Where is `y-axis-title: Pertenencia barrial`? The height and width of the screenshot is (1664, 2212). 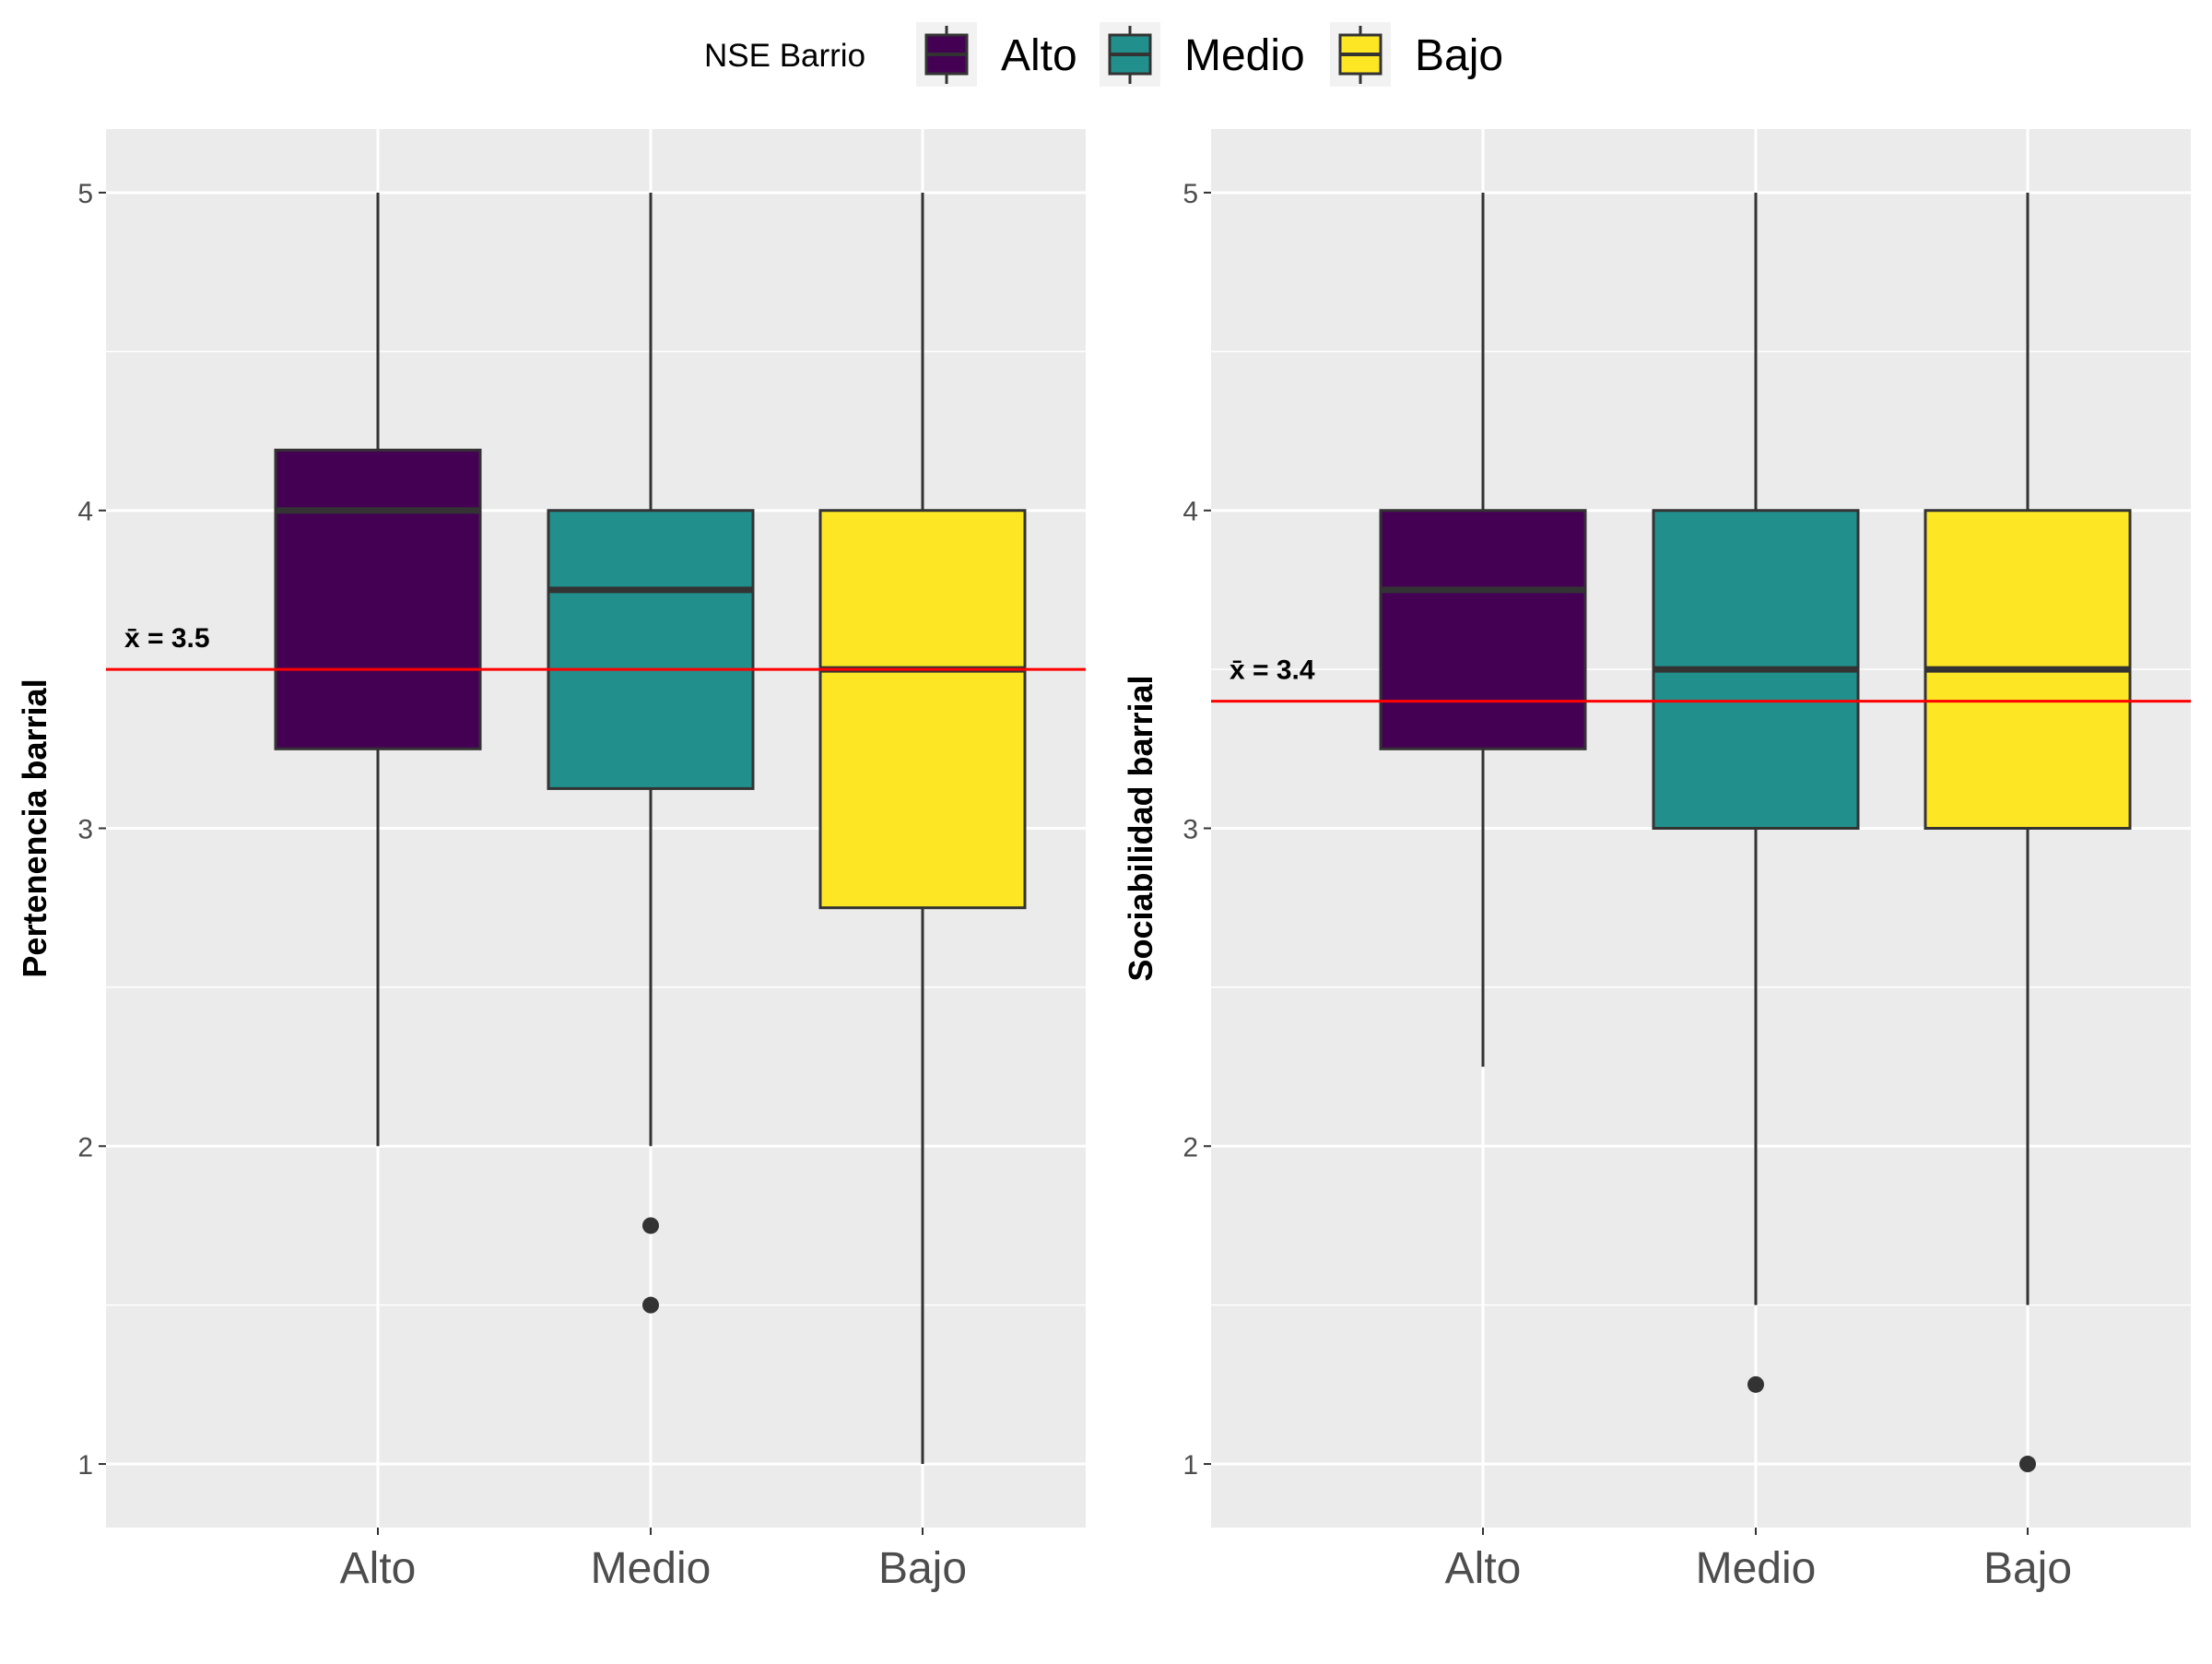
y-axis-title: Pertenencia barrial is located at coordinates (34, 828).